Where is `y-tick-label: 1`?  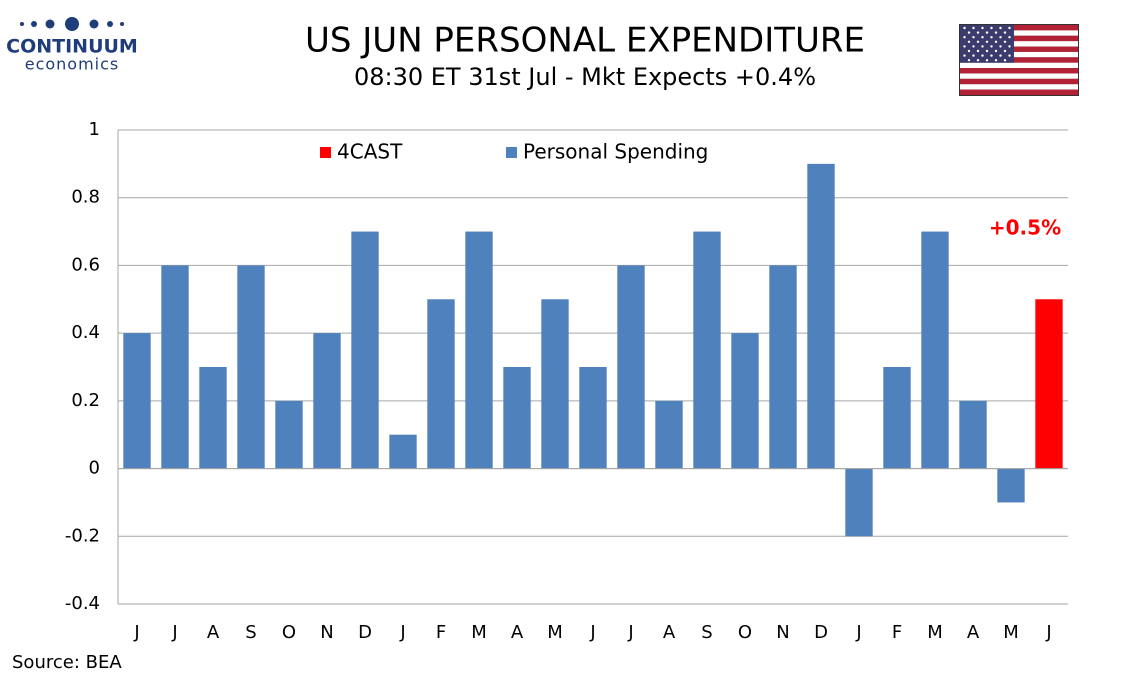
y-tick-label: 1 is located at coordinates (94, 129).